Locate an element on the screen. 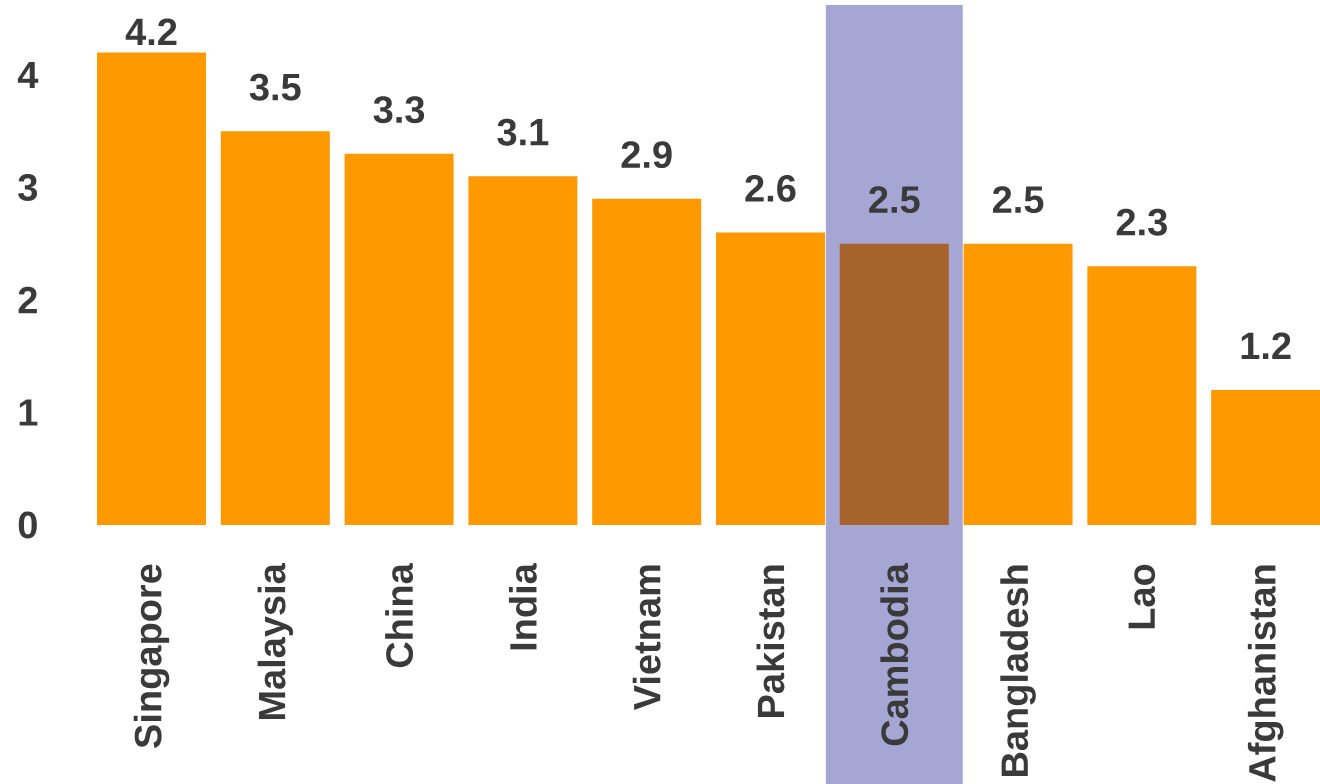  x-tick-label: Singapore is located at coordinates (151, 656).